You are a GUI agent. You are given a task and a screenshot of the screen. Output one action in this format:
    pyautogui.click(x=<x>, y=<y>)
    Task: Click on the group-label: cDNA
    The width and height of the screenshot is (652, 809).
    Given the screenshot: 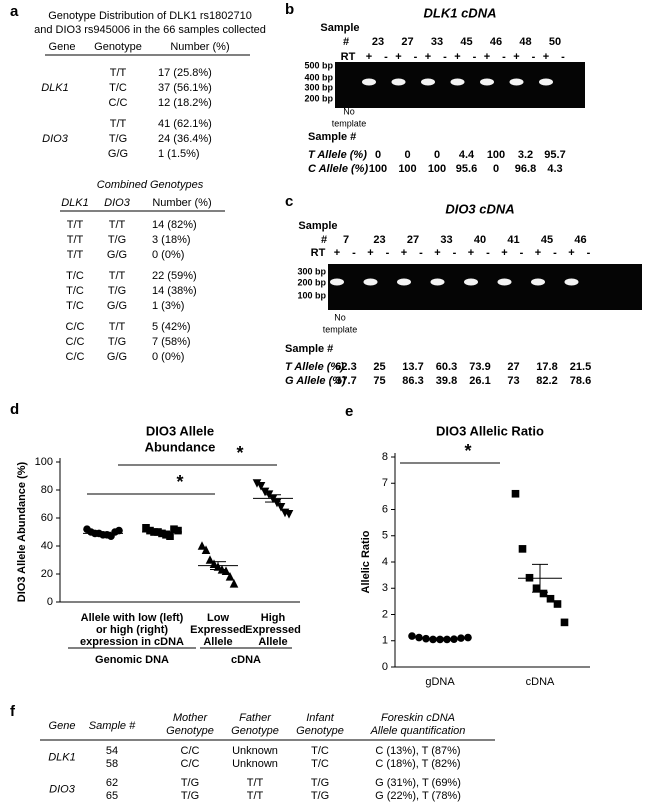 What is the action you would take?
    pyautogui.click(x=246, y=660)
    